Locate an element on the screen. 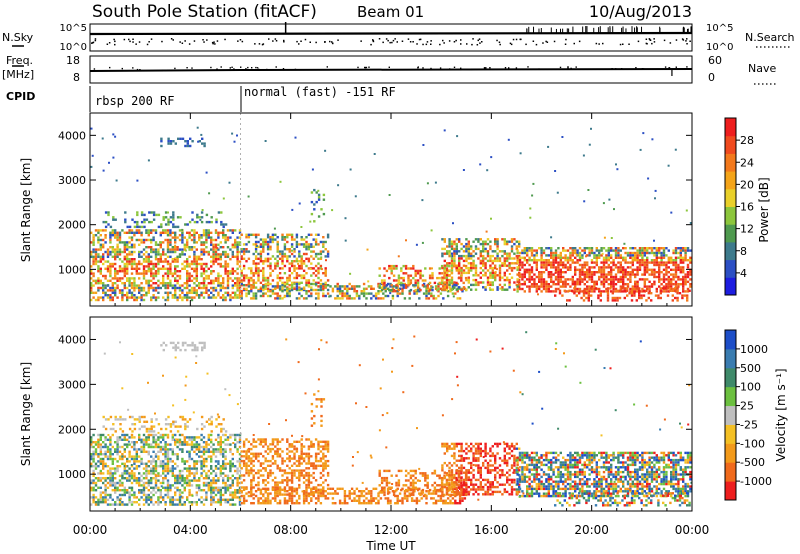 The width and height of the screenshot is (800, 554). station-title: South Pole Station (fitACF) is located at coordinates (204, 12).